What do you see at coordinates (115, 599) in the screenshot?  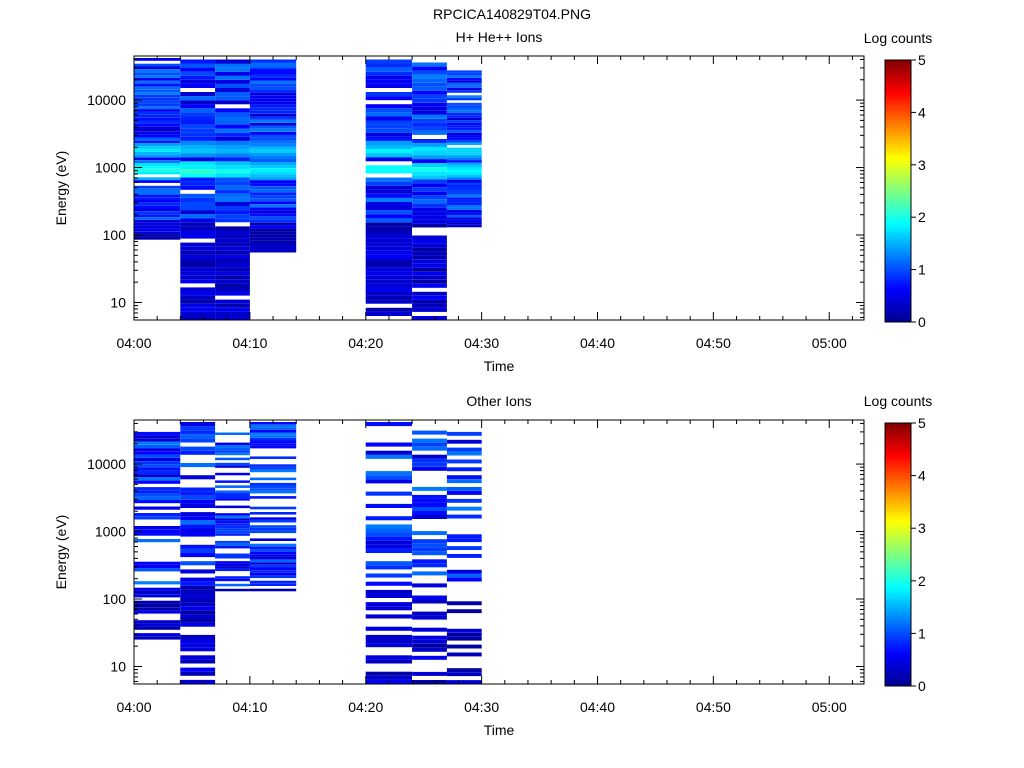 I see `y-tick-label: 100` at bounding box center [115, 599].